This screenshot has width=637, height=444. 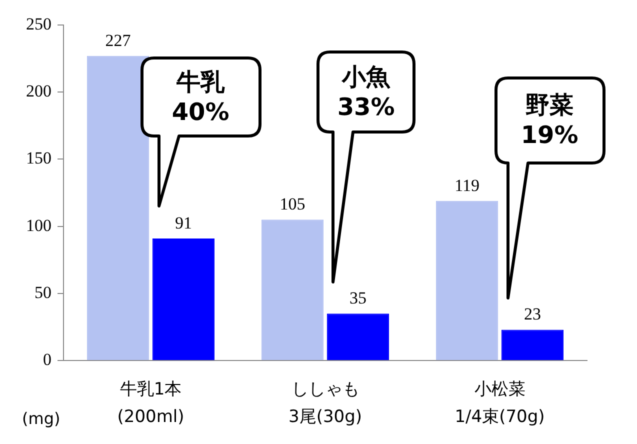 I want to click on x-tick-label: 牛乳1本 (200ml), so click(x=150, y=403).